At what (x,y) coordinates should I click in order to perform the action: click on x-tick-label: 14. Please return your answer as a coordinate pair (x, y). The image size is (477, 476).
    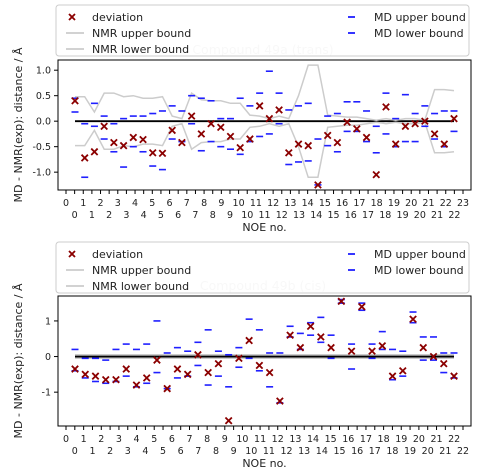
    Looking at the image, I should click on (322, 451).